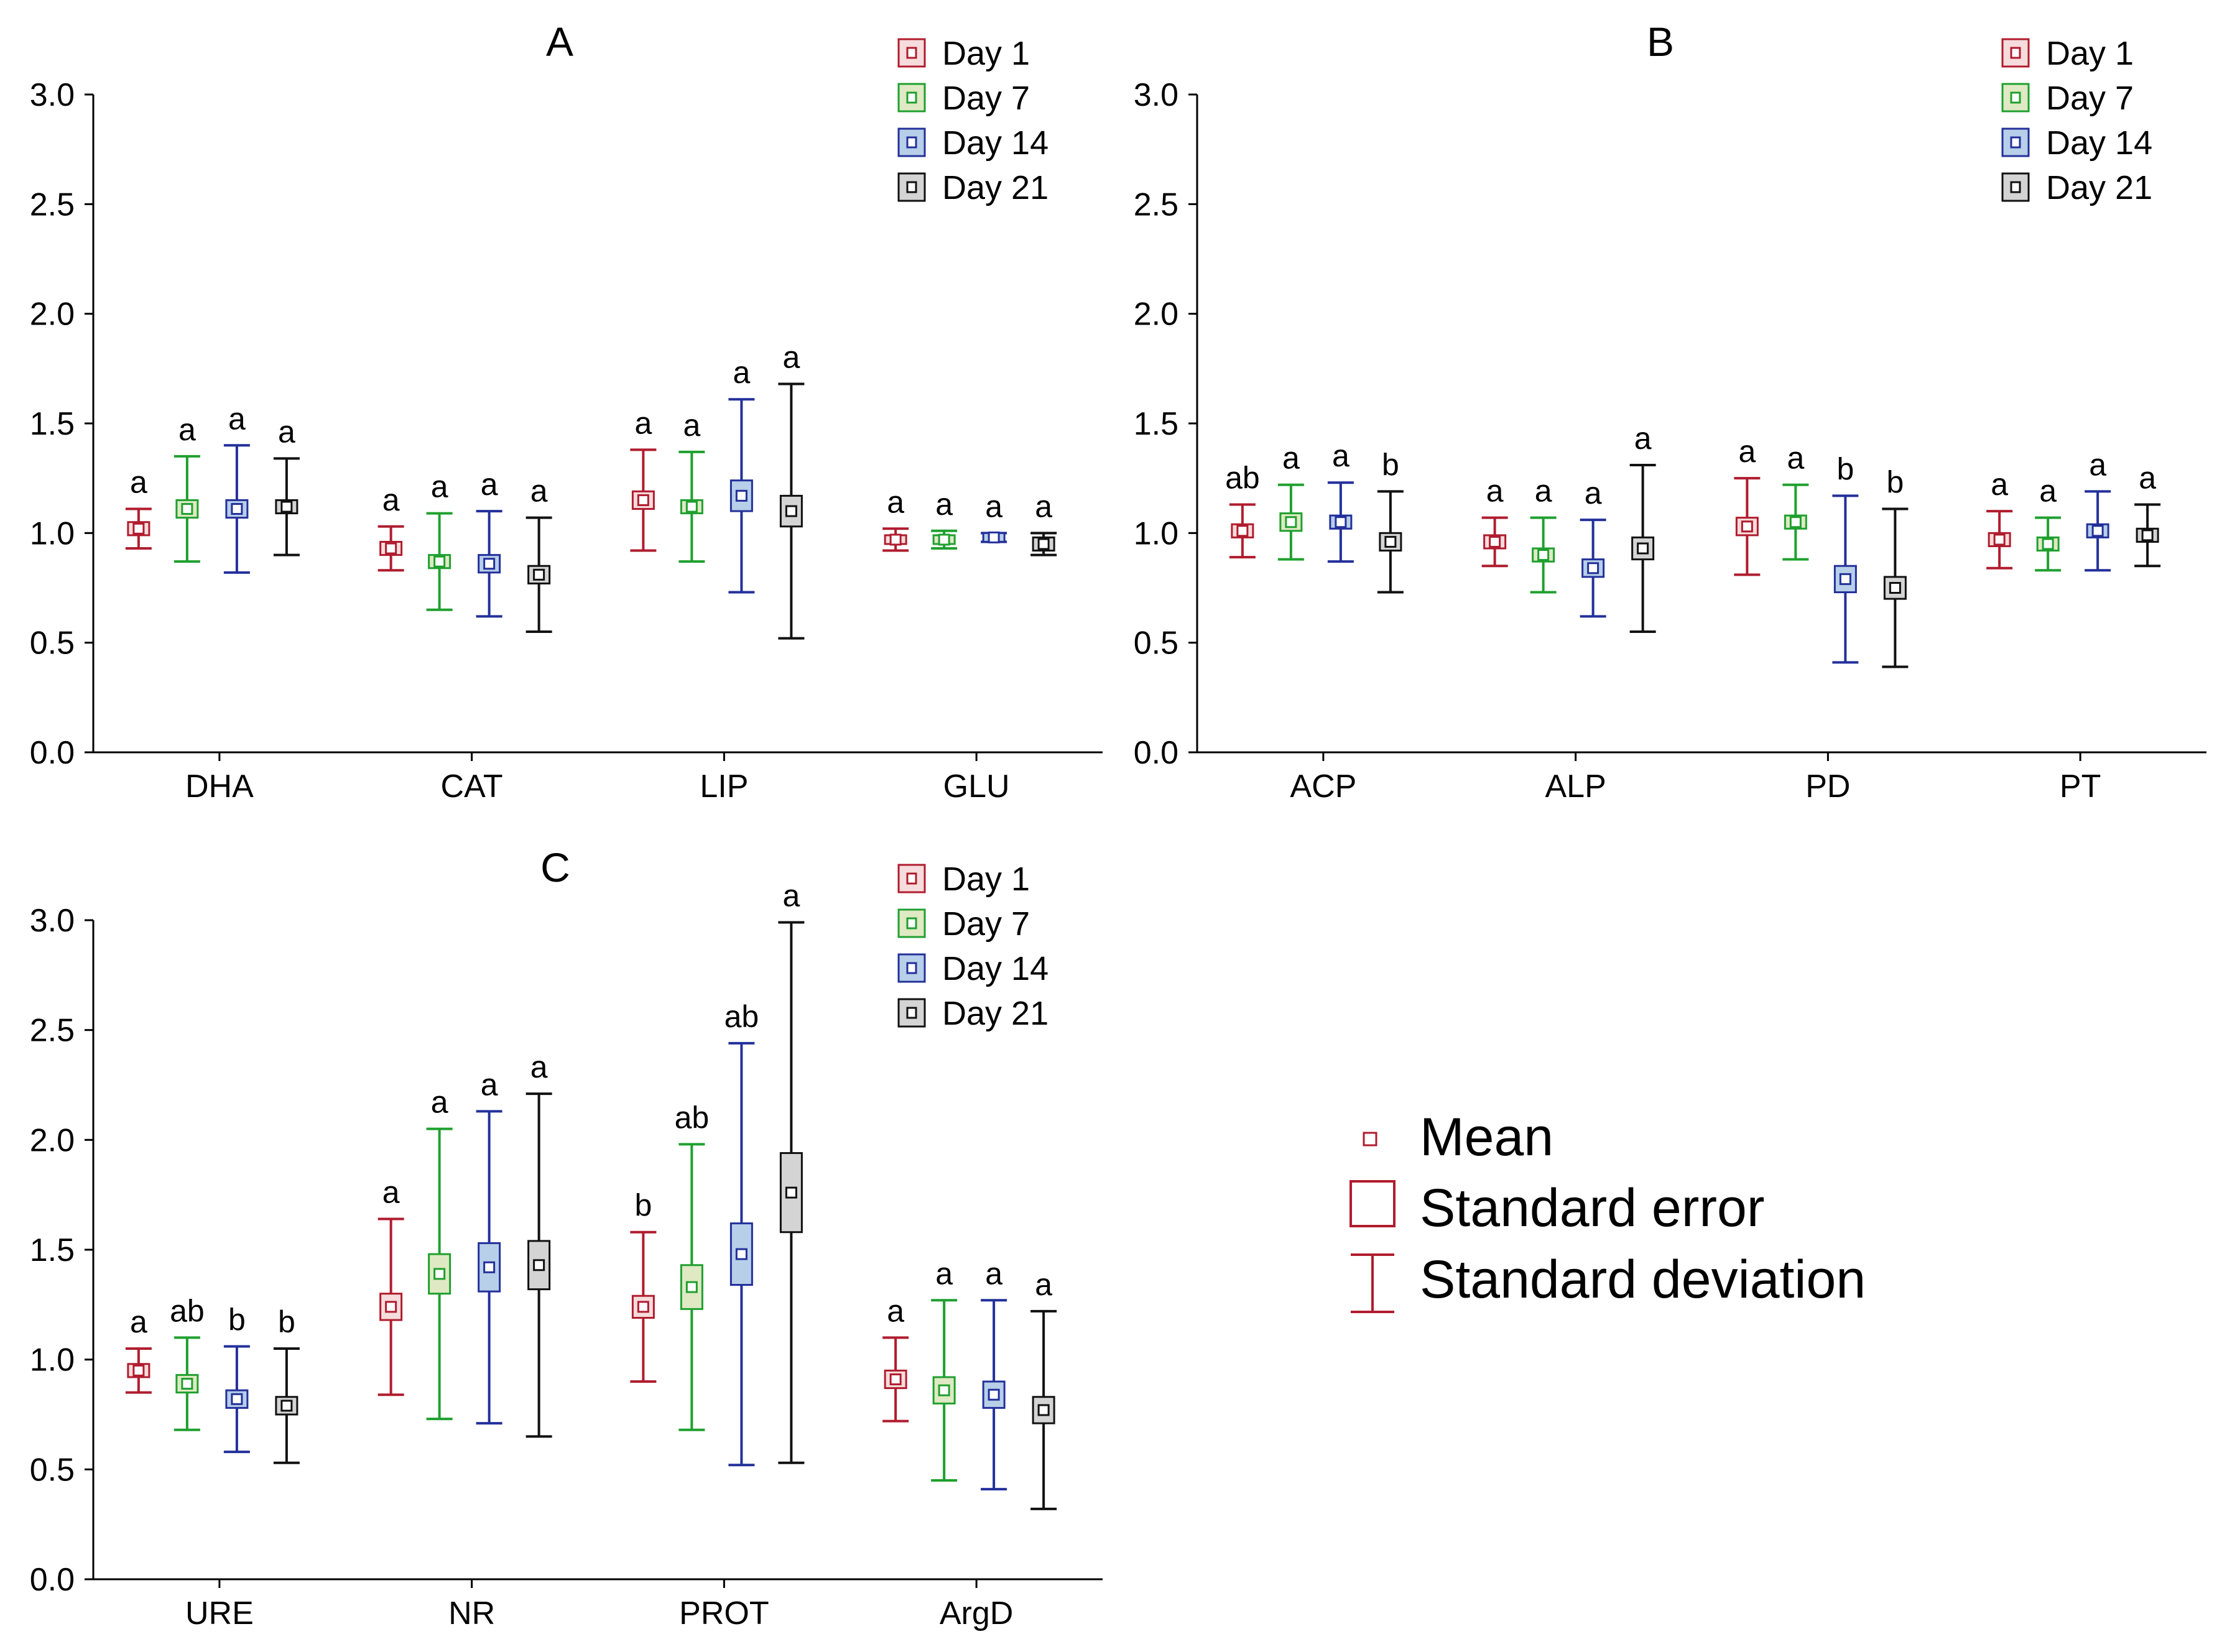 This screenshot has width=2222, height=1652. Describe the element at coordinates (976, 1613) in the screenshot. I see `x-tick-label: ArgD` at that location.